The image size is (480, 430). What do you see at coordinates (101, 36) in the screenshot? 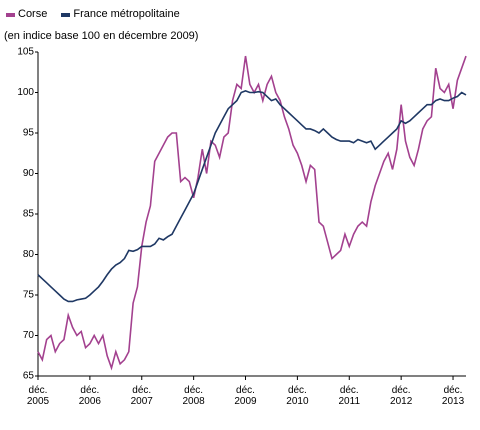
I see `chart-subtitle: (en indice base 100 en décembre 2009)` at bounding box center [101, 36].